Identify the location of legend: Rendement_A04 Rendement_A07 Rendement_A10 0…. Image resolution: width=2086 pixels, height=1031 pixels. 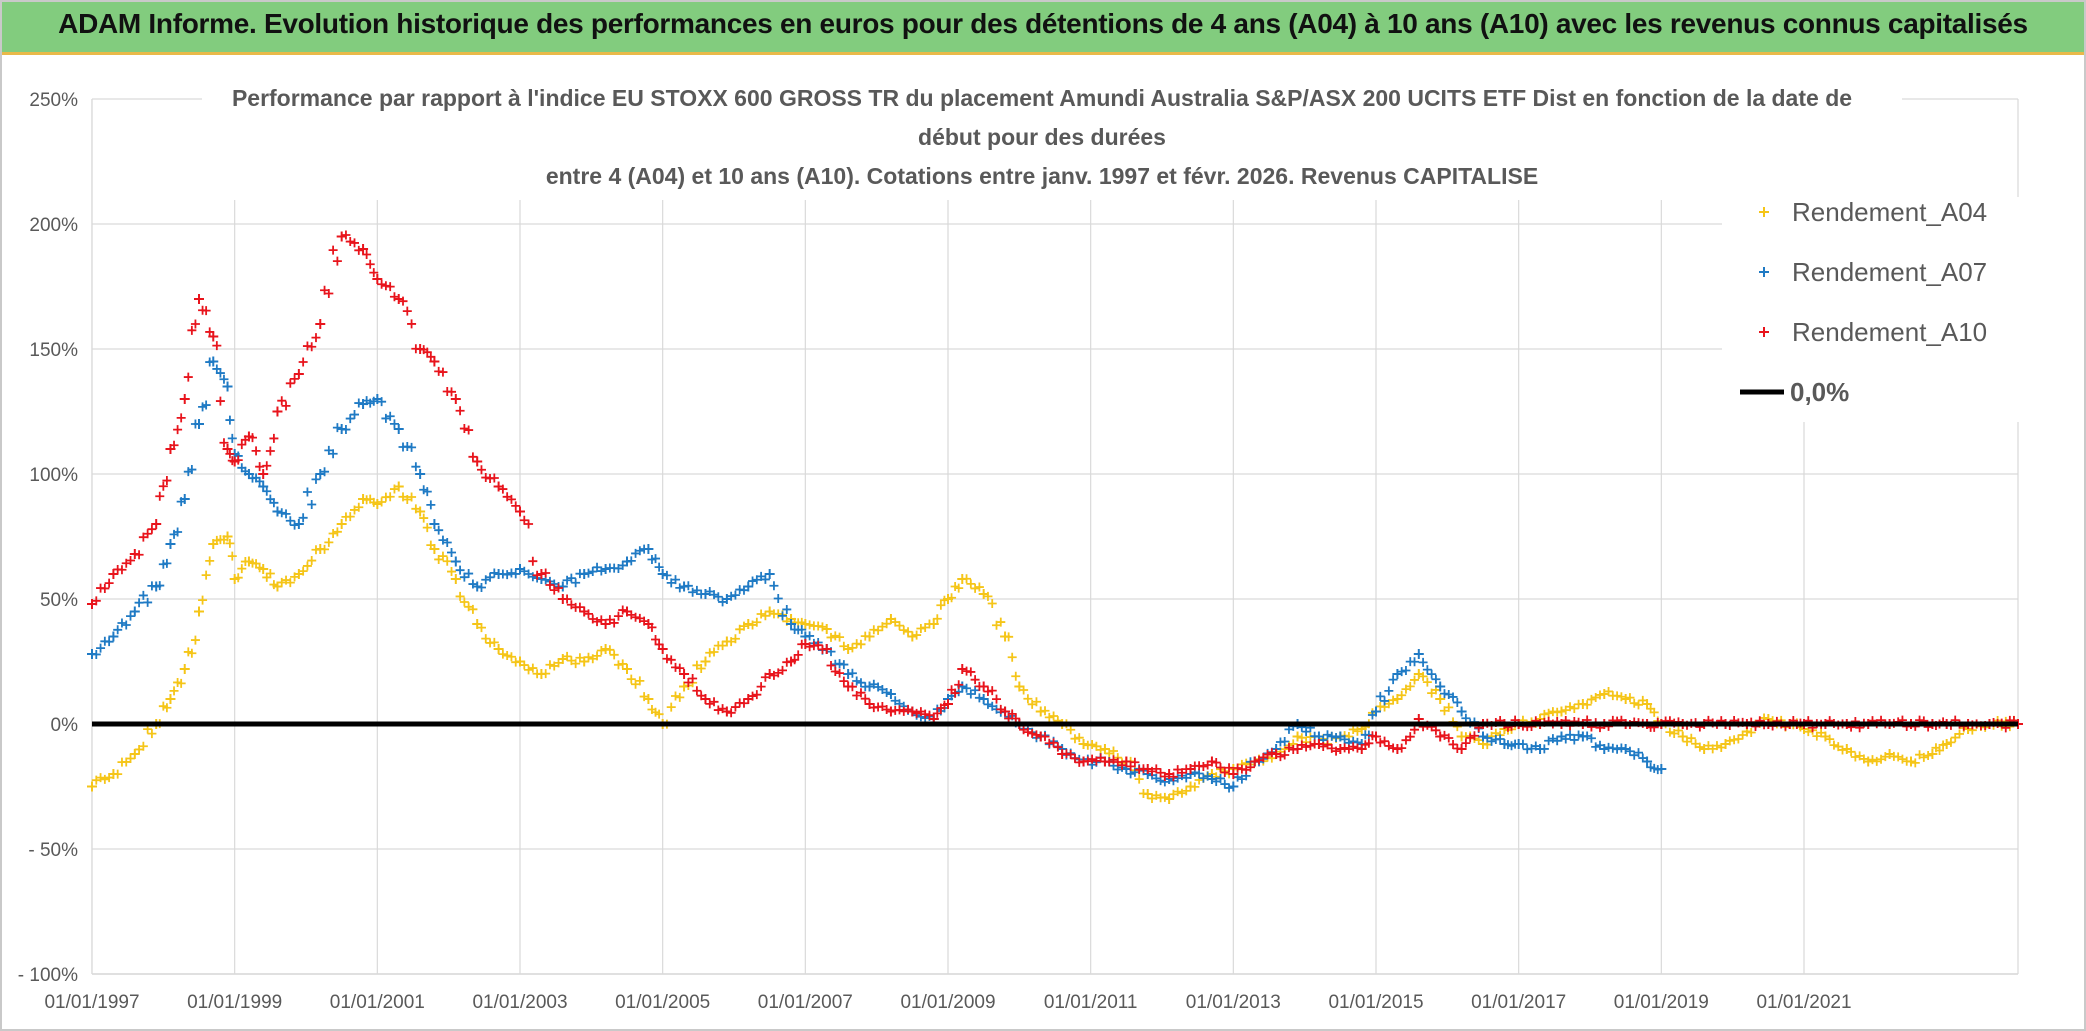
(1863, 302).